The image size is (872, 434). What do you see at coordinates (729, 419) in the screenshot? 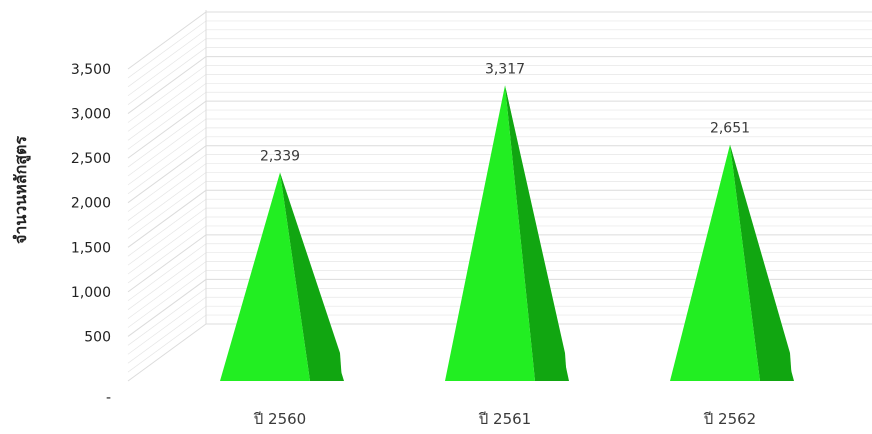
I see `x-category-label: ปี 2562` at bounding box center [729, 419].